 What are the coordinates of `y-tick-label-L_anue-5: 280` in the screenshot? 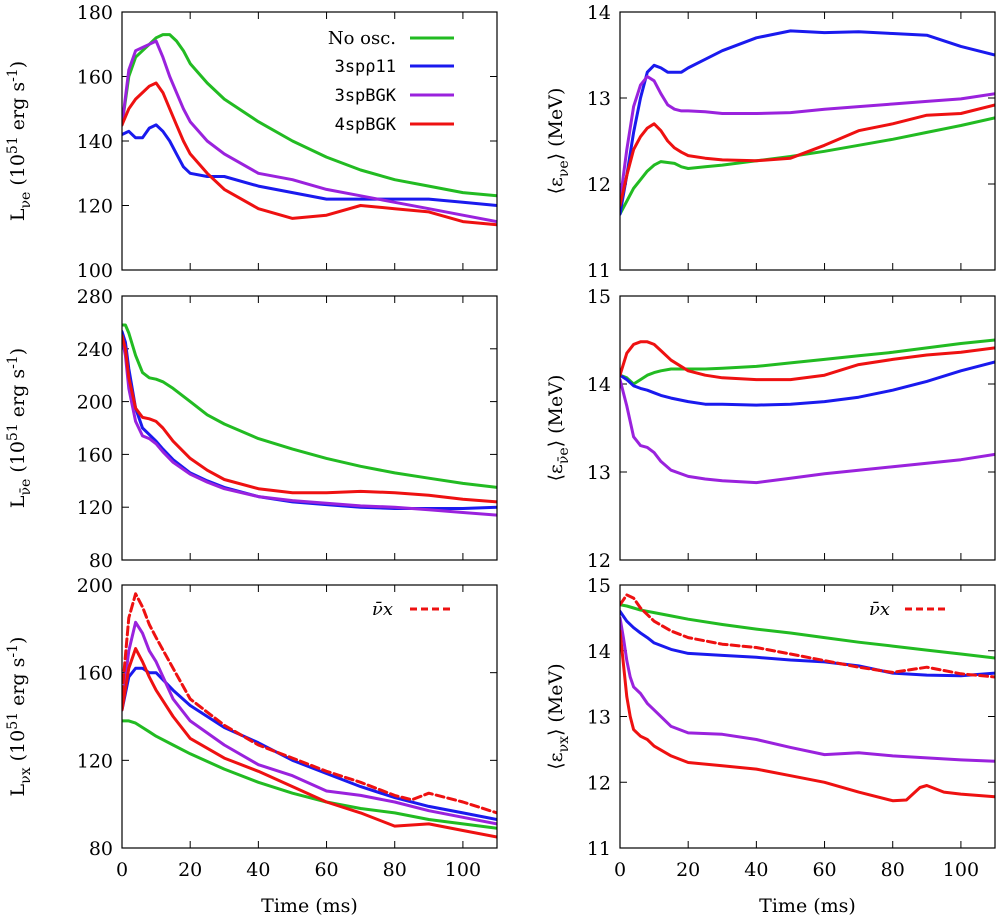 It's located at (95, 297).